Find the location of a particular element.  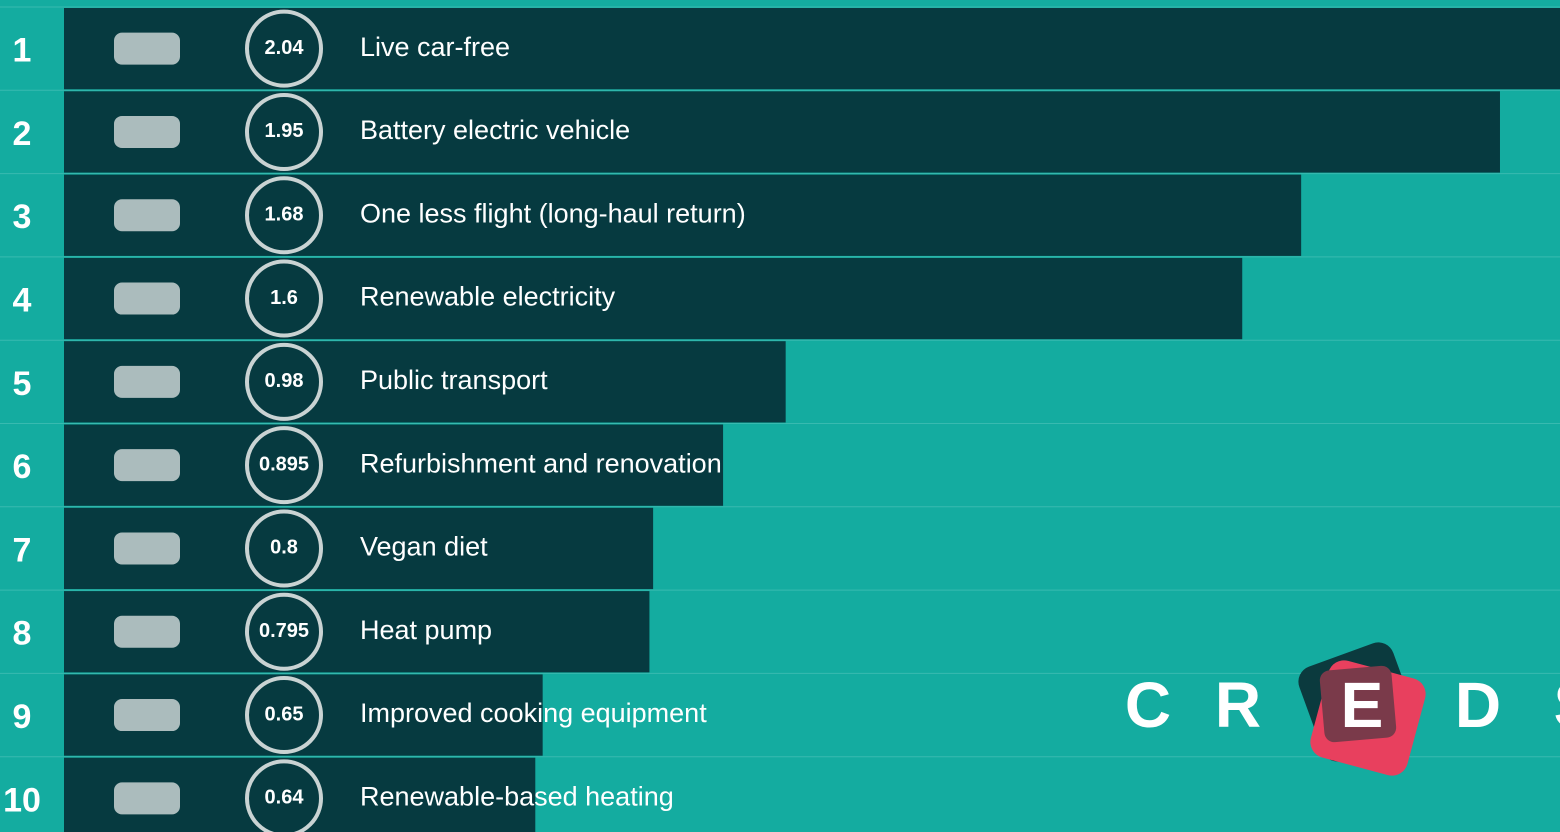

rank: 10 is located at coordinates (22, 800).